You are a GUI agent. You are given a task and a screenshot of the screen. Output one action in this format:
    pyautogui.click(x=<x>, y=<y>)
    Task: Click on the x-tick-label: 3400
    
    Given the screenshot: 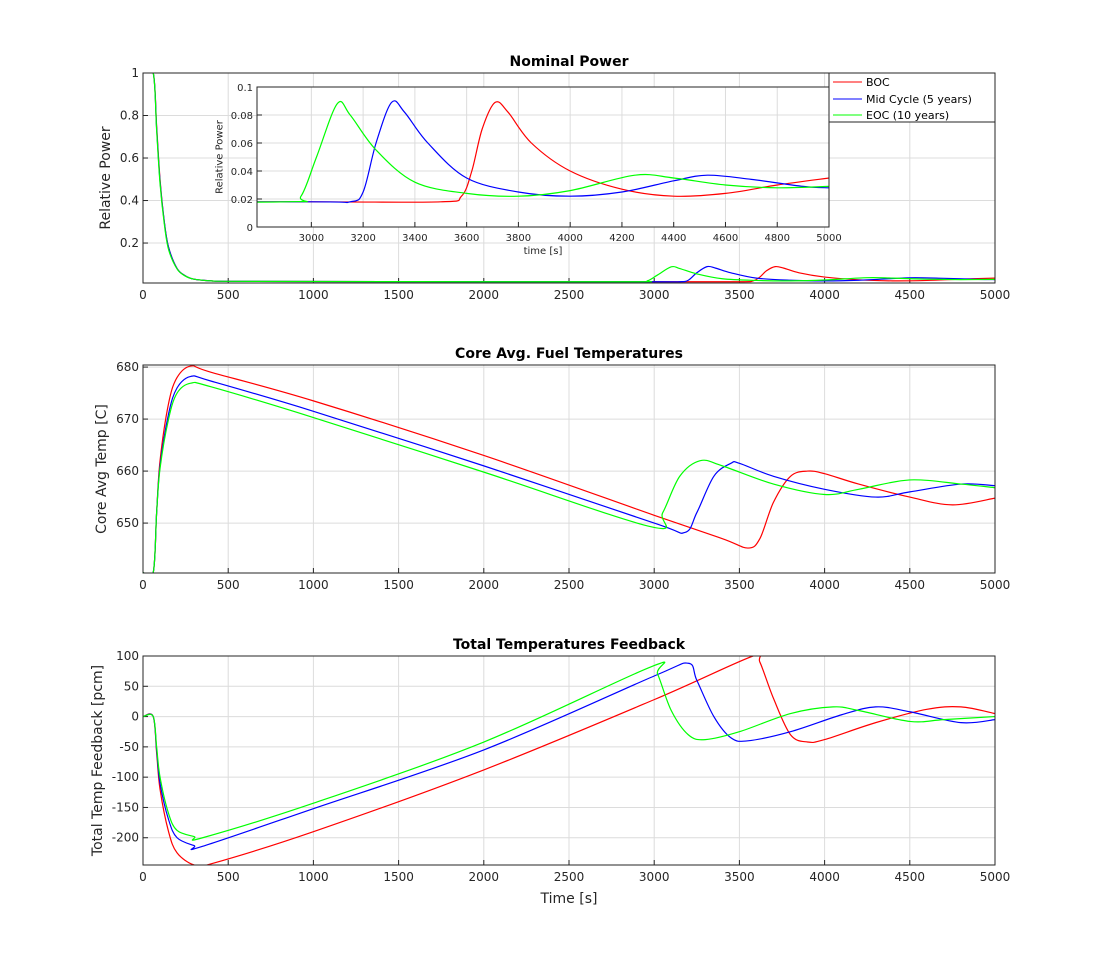 What is the action you would take?
    pyautogui.click(x=414, y=238)
    